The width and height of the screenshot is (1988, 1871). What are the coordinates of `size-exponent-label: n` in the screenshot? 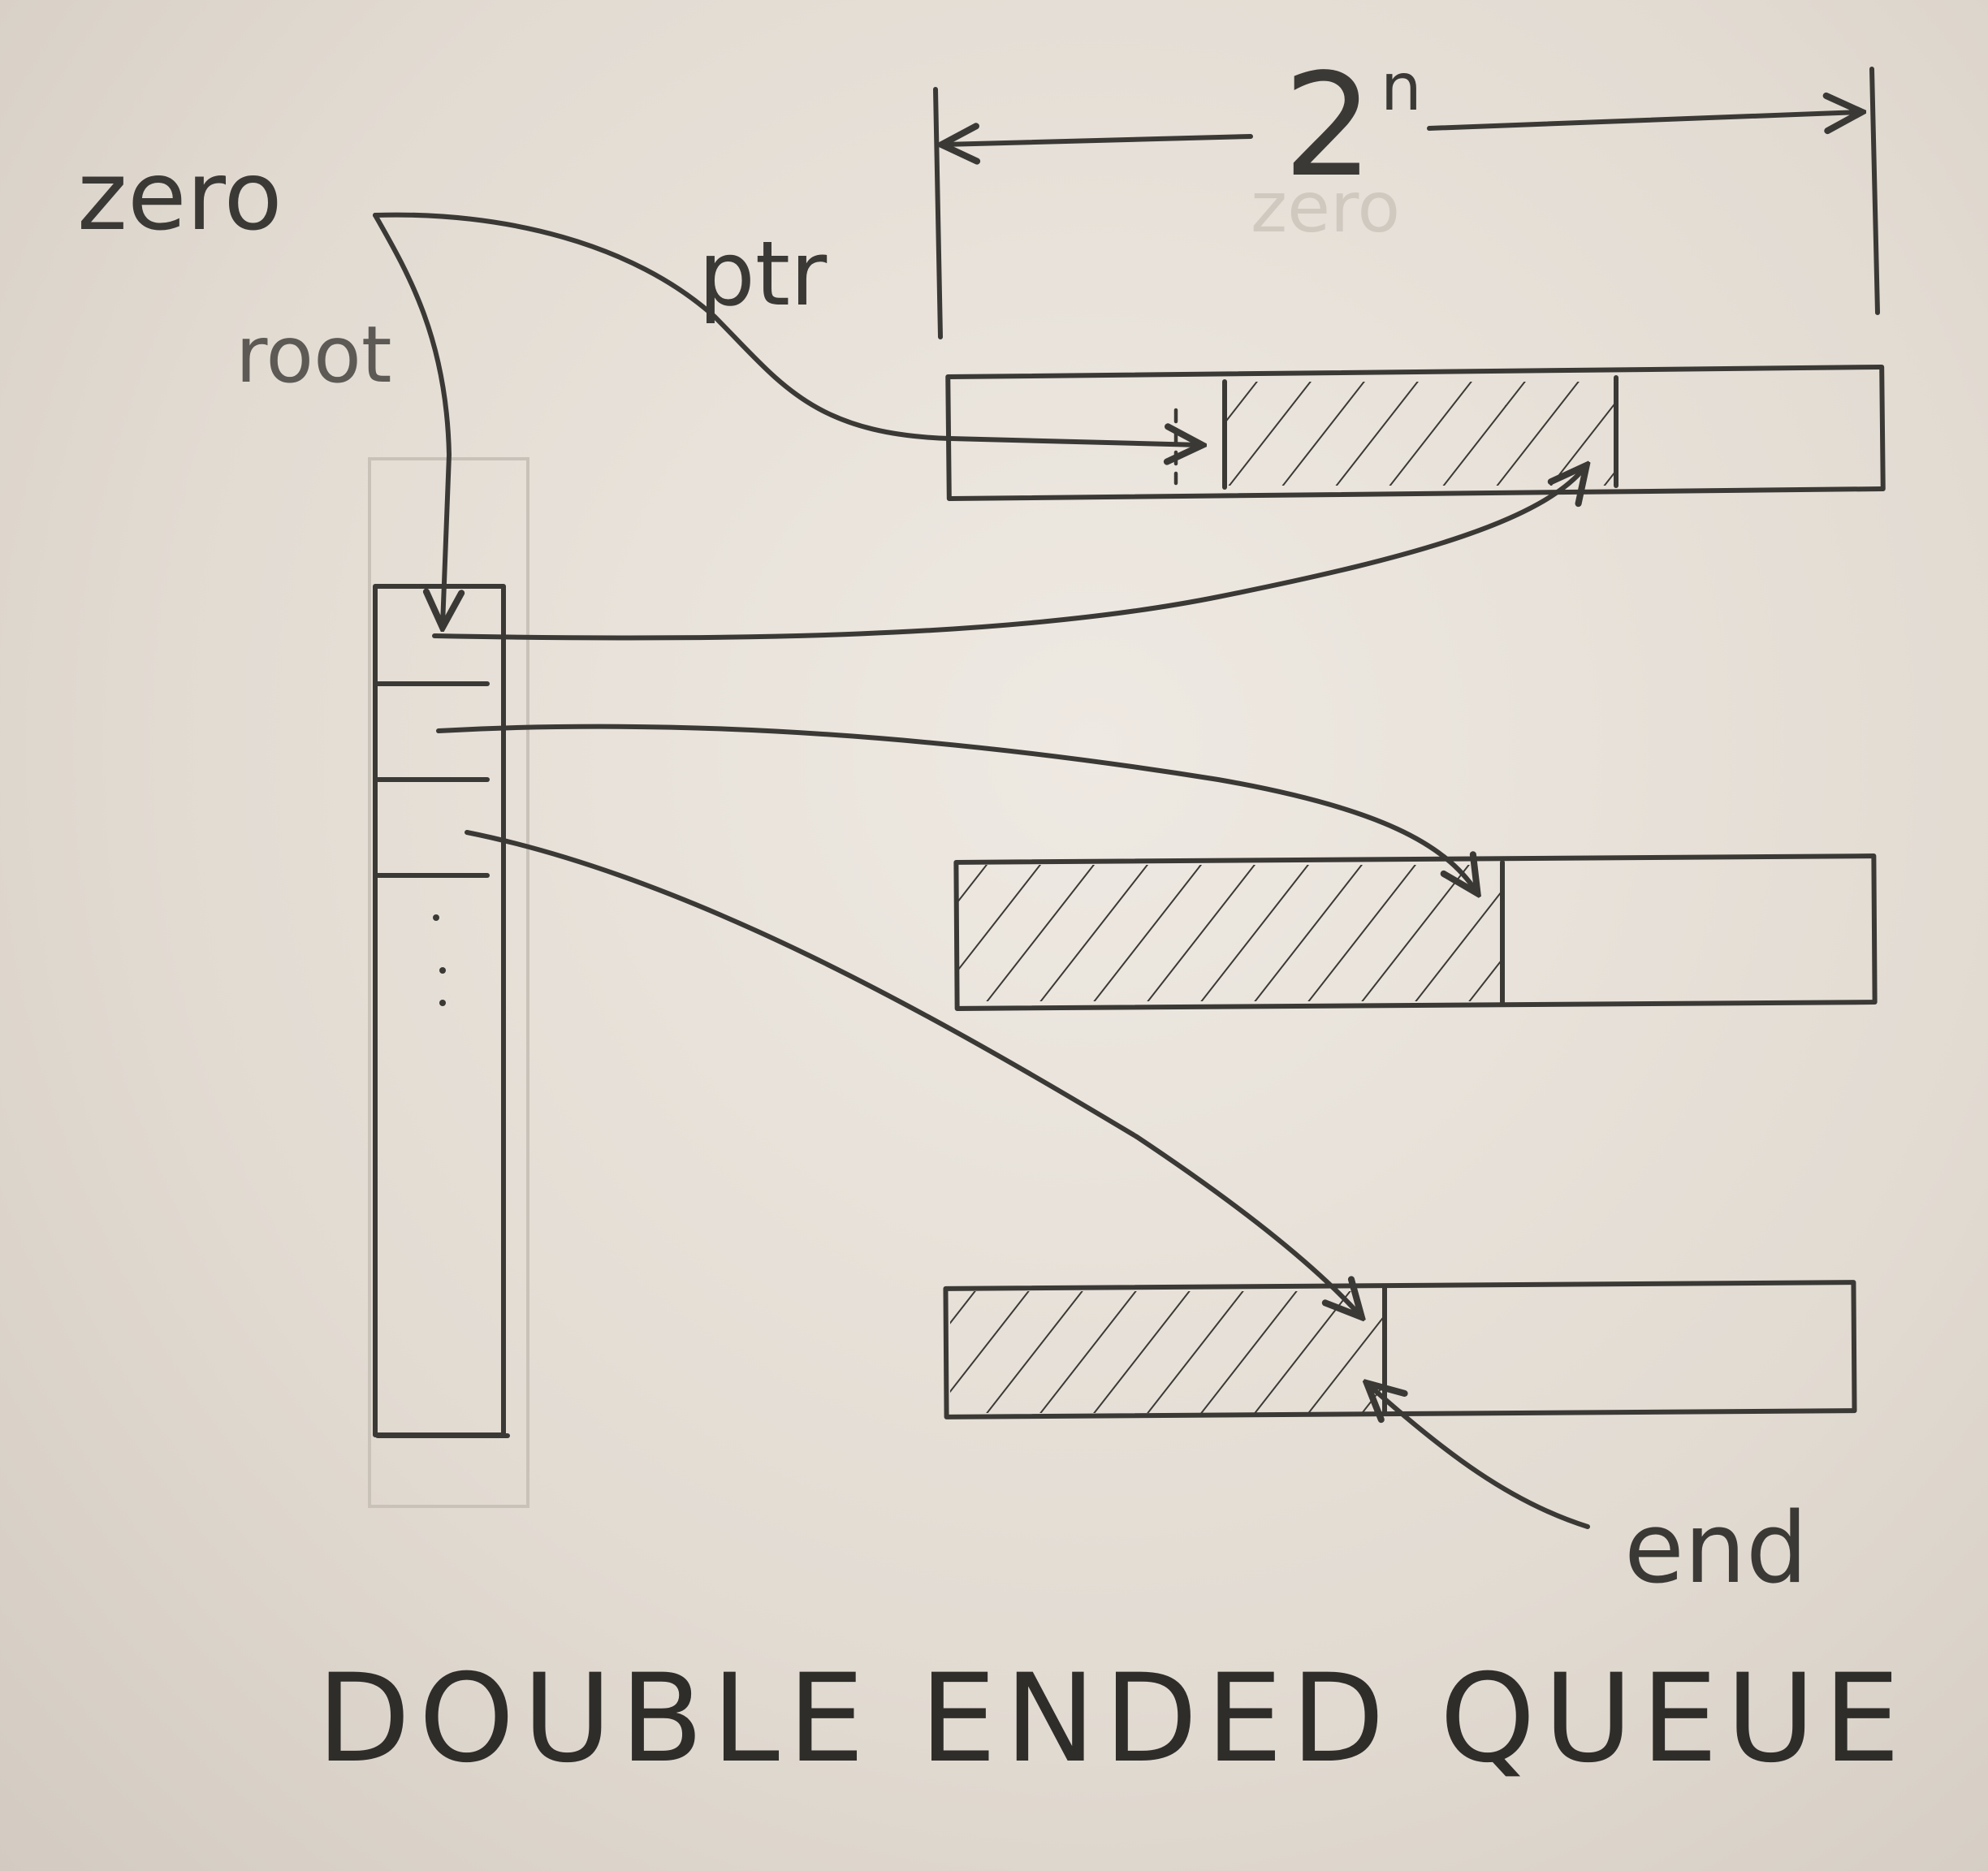 It's located at (1402, 87).